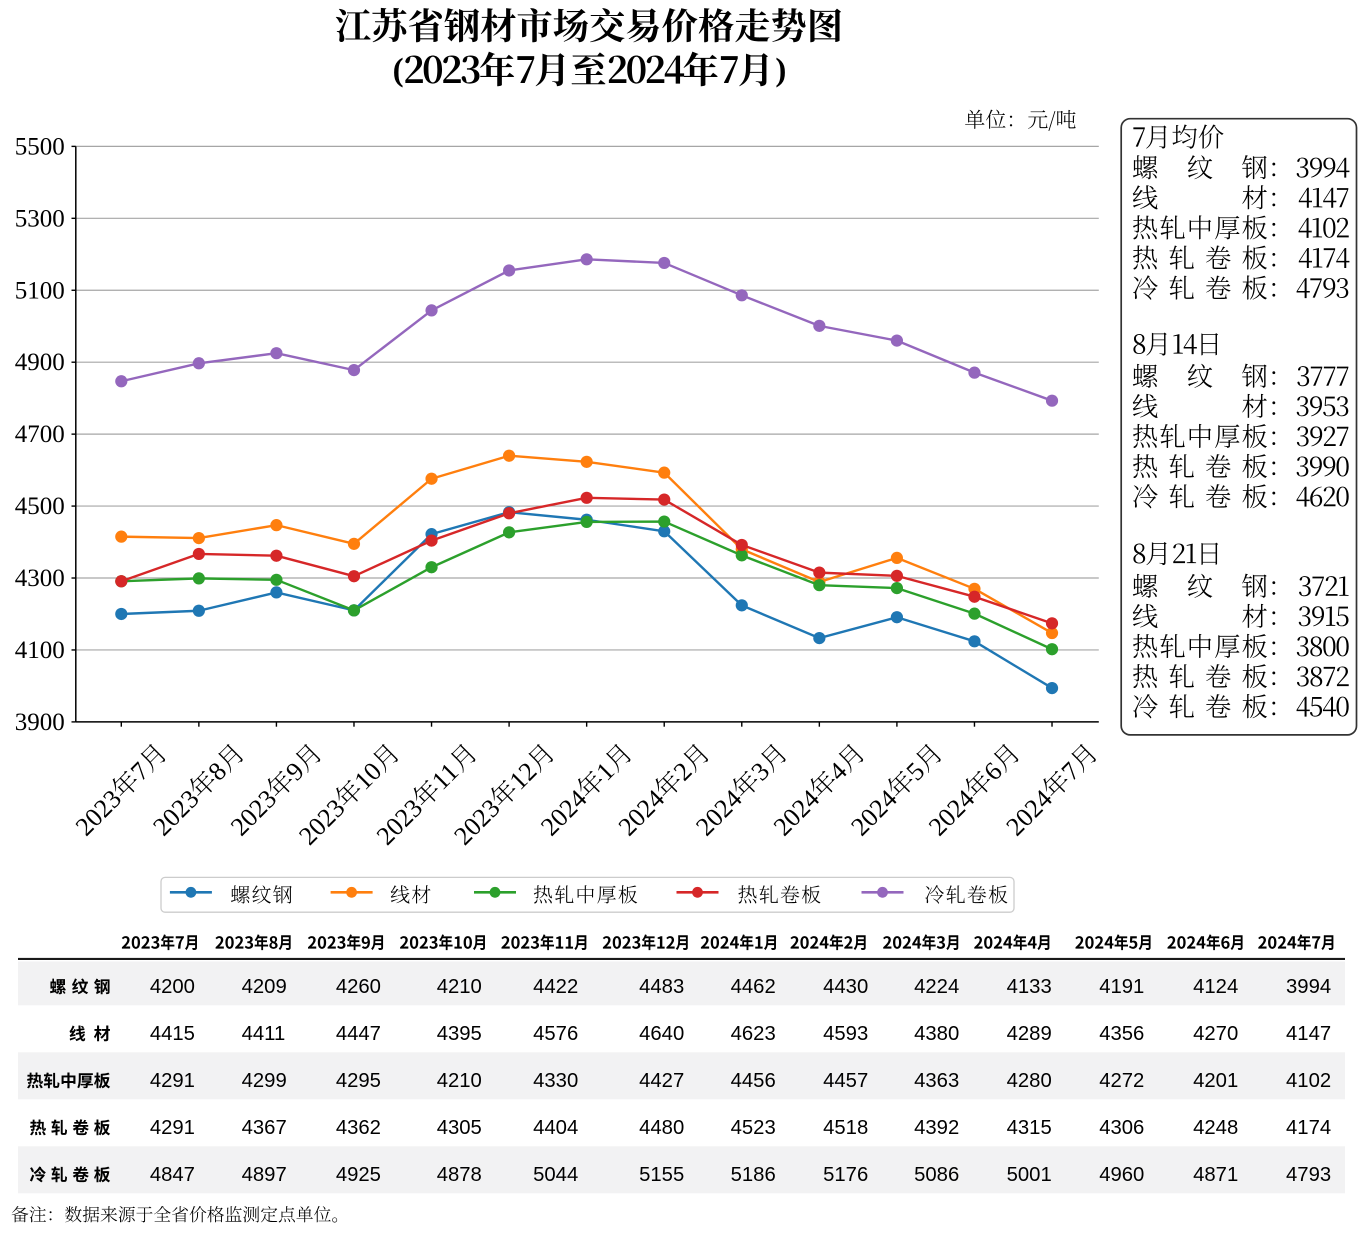  I want to click on svg-text: 4174, so click(1308, 1128).